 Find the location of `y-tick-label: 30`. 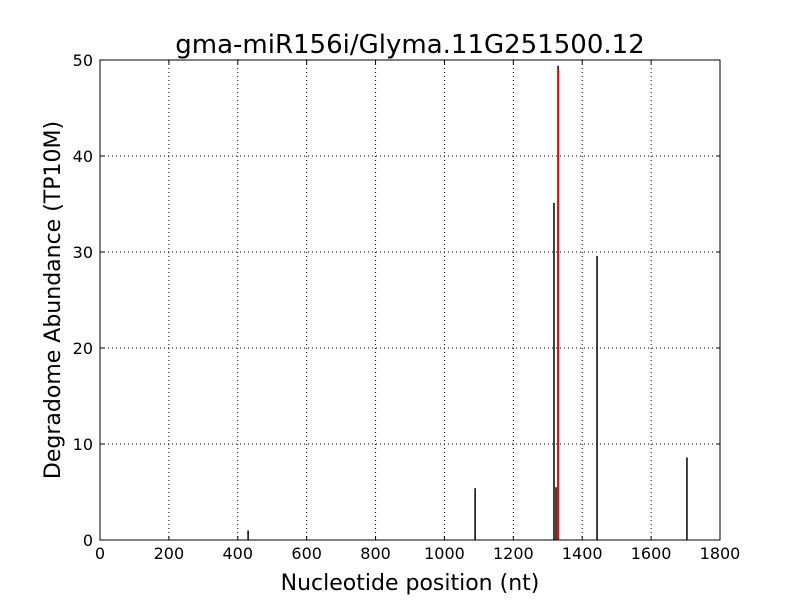

y-tick-label: 30 is located at coordinates (83, 252).